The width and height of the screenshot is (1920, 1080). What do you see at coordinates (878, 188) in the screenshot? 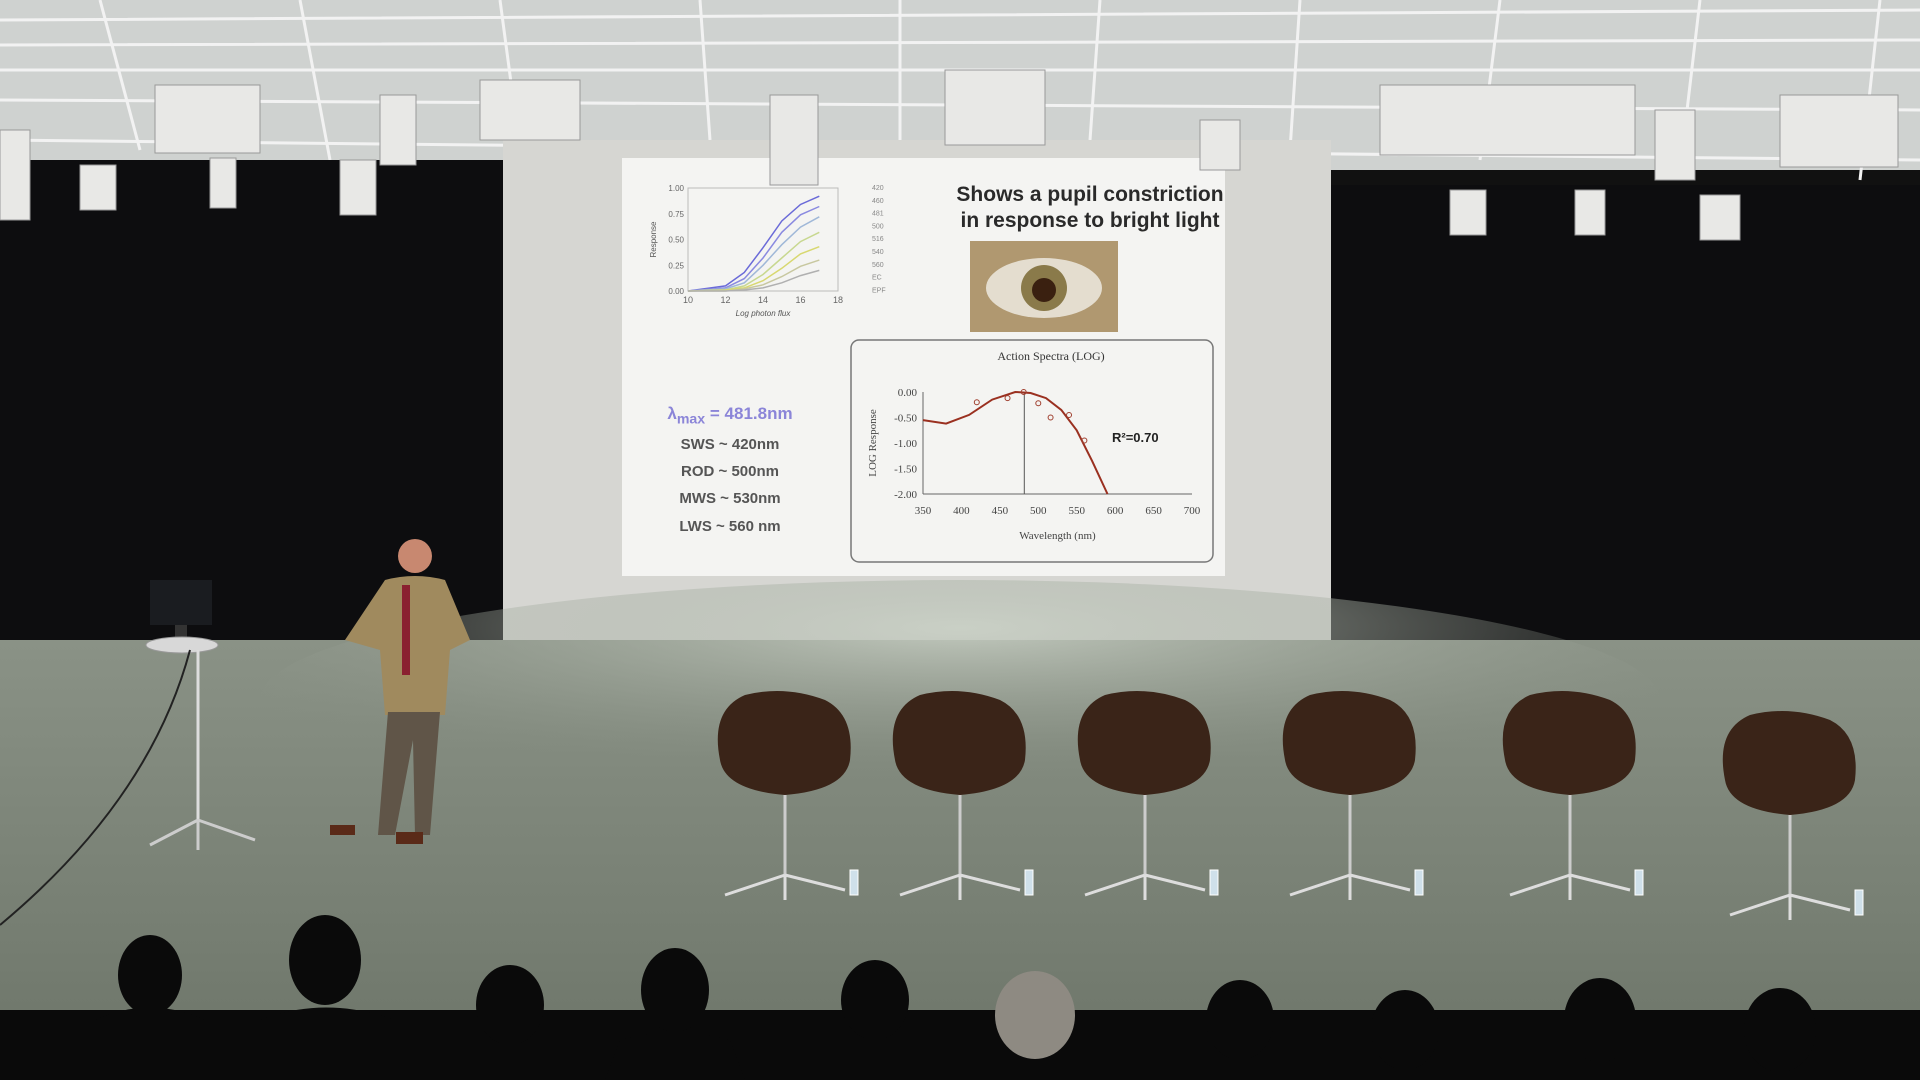
I see `legend-entry: 420` at bounding box center [878, 188].